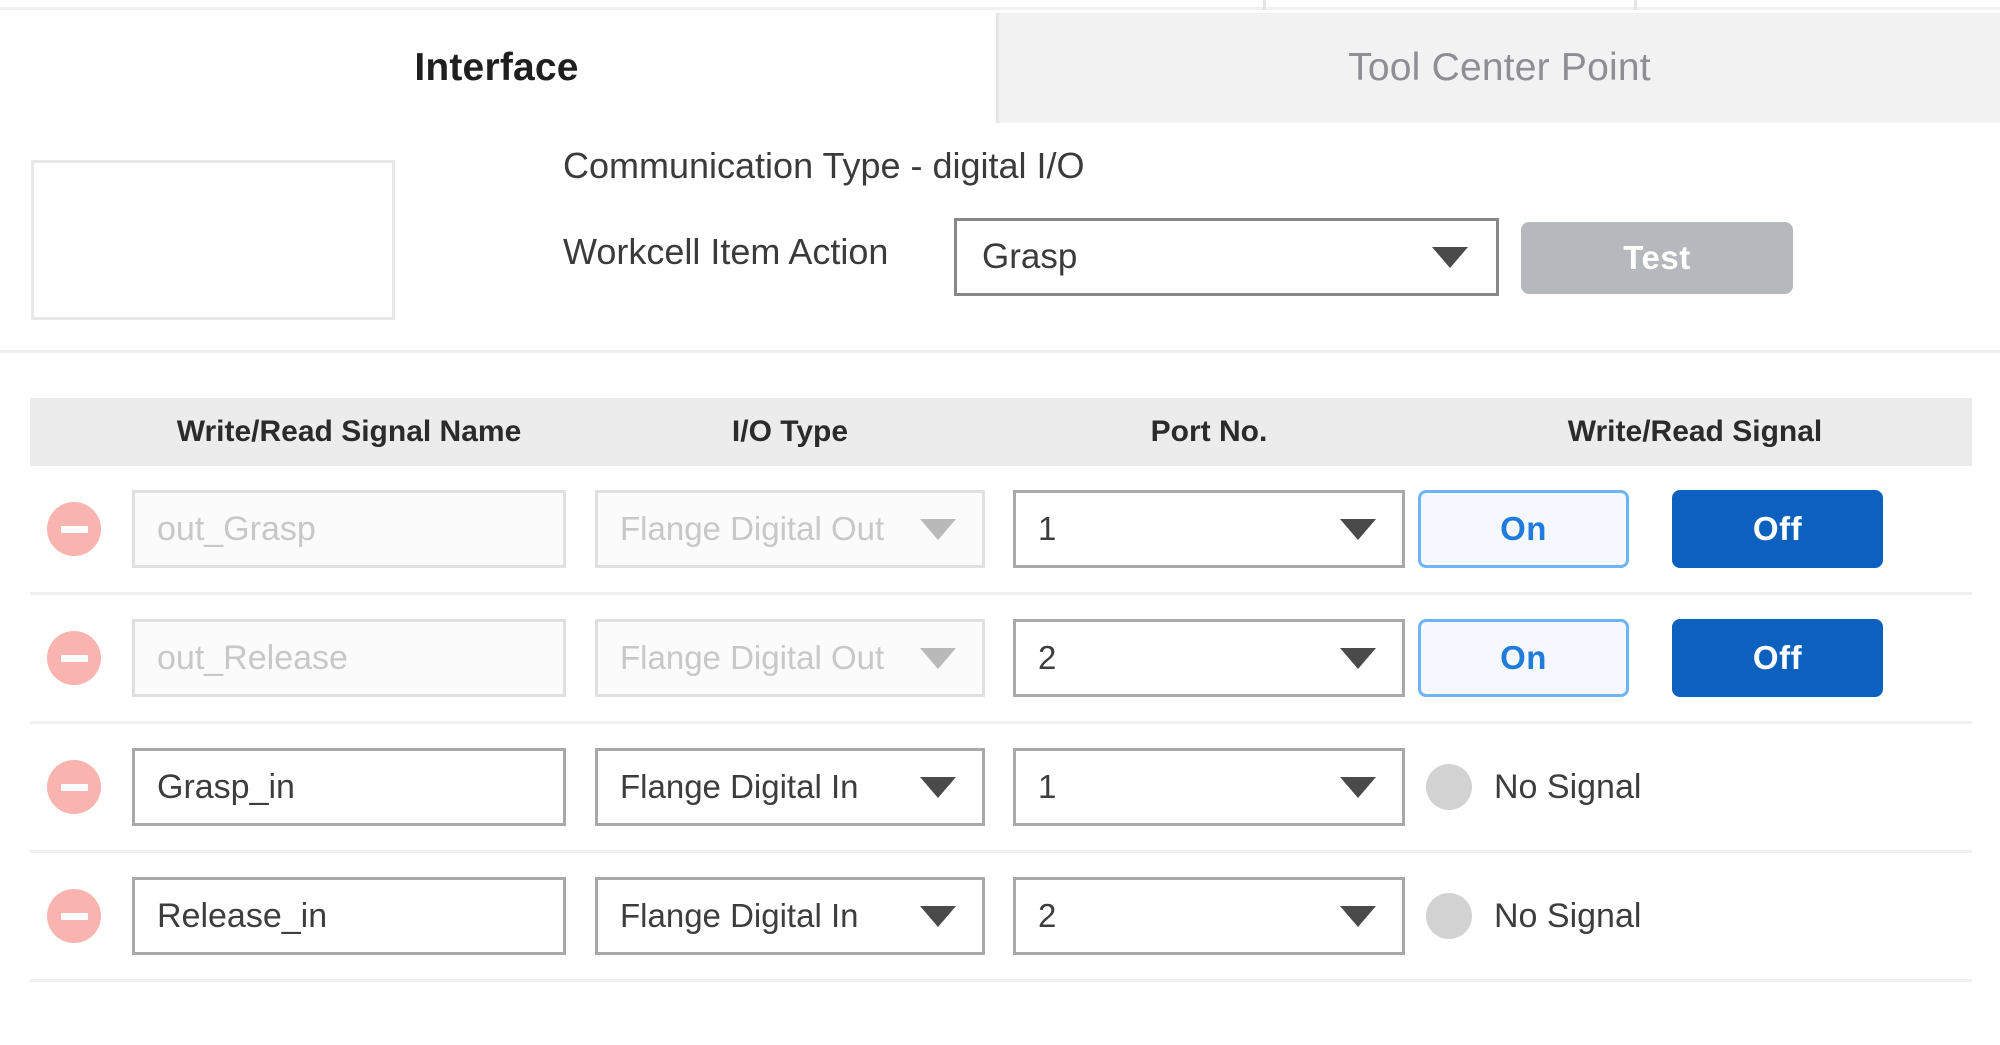 This screenshot has height=1045, width=2000. I want to click on signal-name-cell: Grasp_in, so click(349, 787).